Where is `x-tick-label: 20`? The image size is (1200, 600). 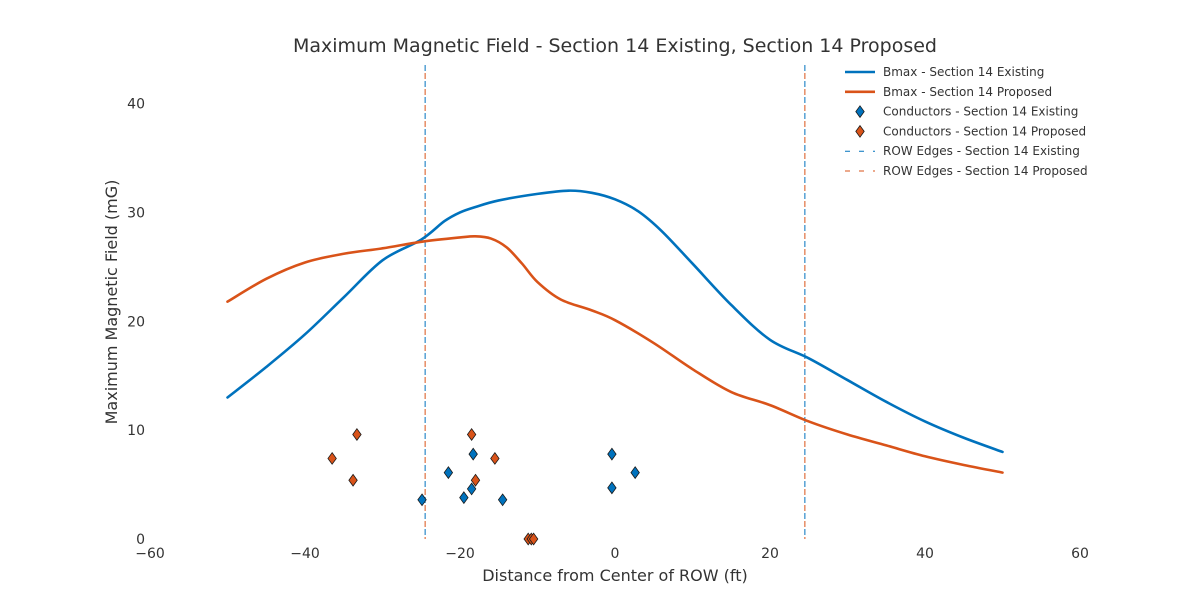 x-tick-label: 20 is located at coordinates (770, 554).